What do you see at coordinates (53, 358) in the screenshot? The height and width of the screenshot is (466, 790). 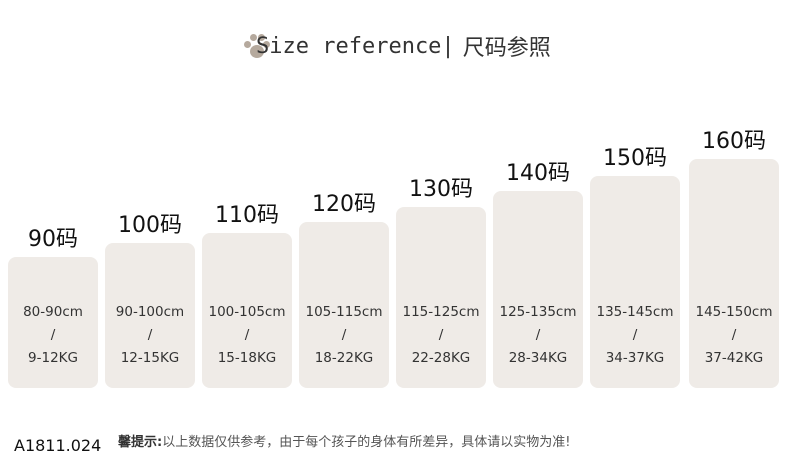 I see `weight-range: 9-12KG` at bounding box center [53, 358].